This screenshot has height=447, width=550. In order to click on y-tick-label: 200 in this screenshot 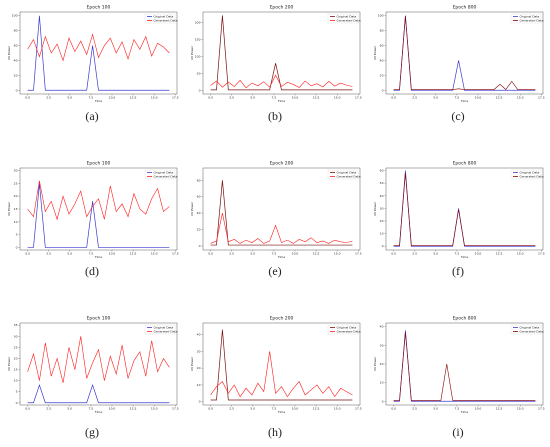, I will do `click(198, 22)`.